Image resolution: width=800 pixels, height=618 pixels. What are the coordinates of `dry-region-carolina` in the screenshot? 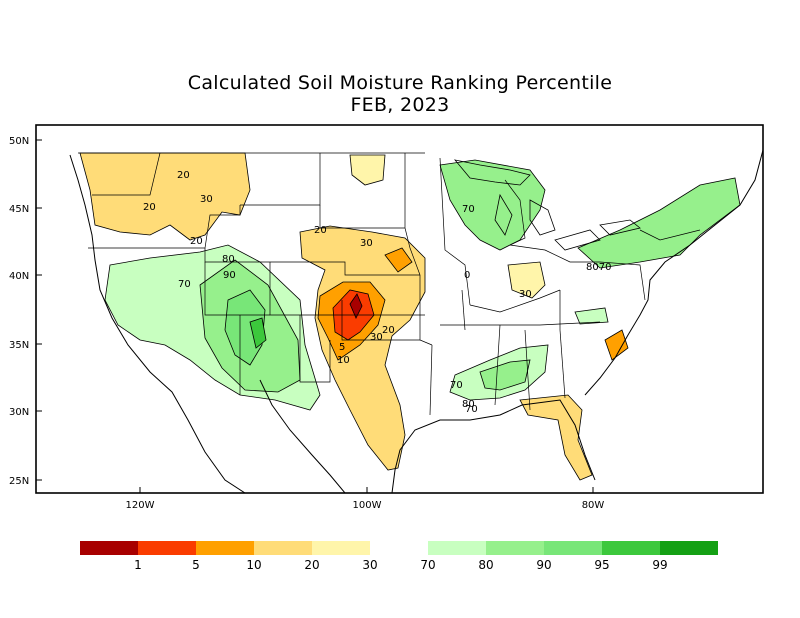 It's located at (616, 345).